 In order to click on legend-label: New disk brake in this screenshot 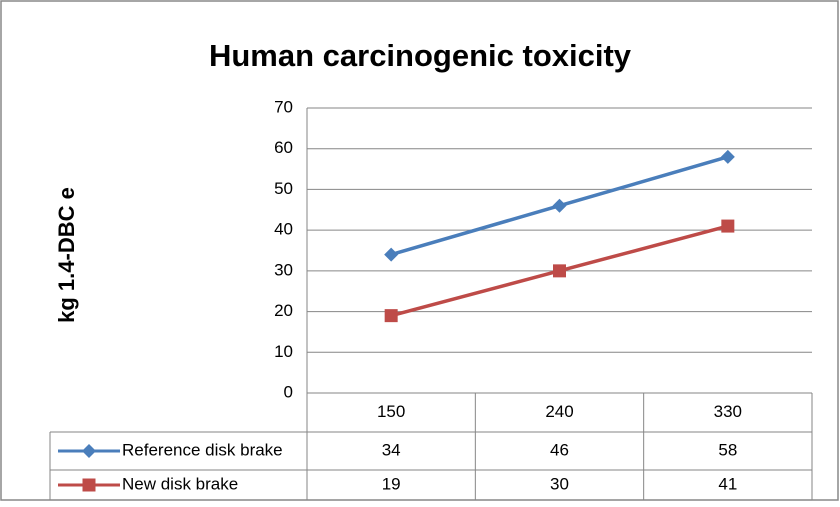, I will do `click(180, 483)`.